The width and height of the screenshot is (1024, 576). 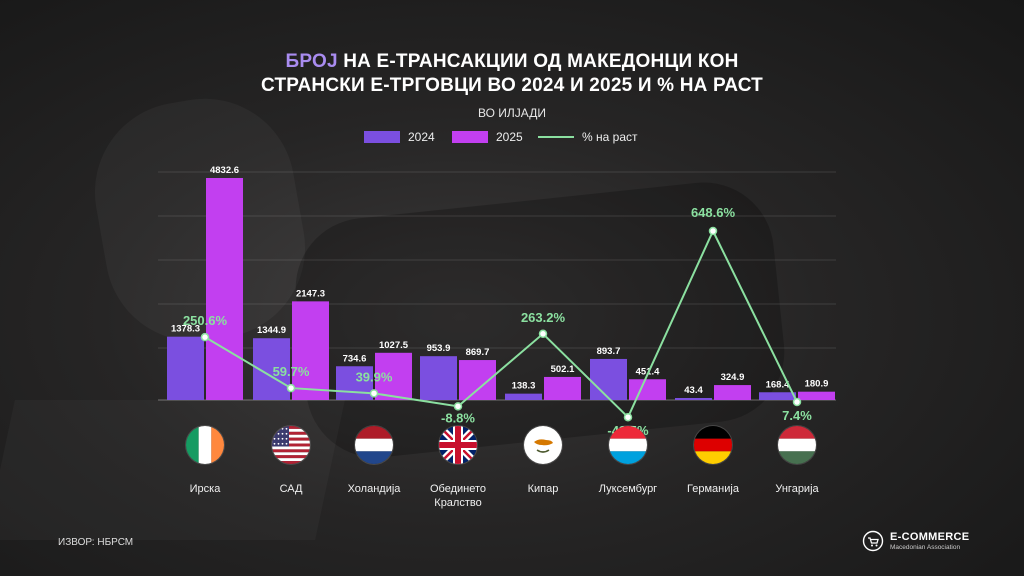 I want to click on country-label-line: Унгарија, so click(x=797, y=489).